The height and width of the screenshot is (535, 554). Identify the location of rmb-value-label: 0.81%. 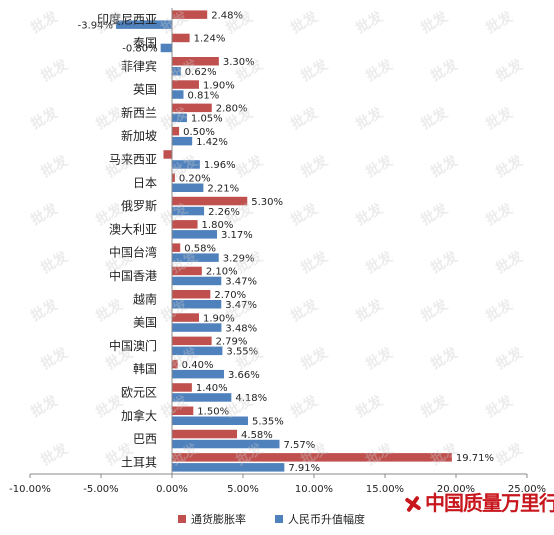
(204, 95).